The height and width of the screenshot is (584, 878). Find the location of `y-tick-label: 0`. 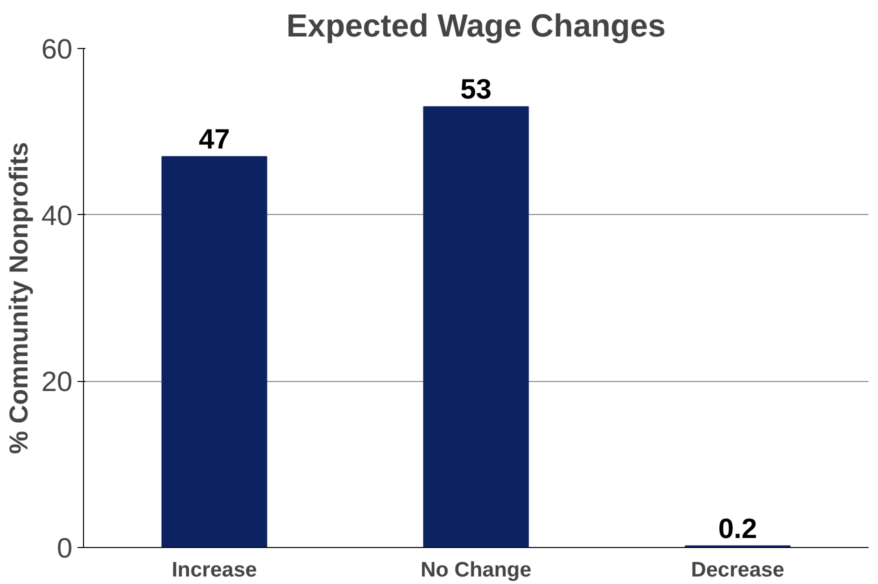

y-tick-label: 0 is located at coordinates (64, 548).